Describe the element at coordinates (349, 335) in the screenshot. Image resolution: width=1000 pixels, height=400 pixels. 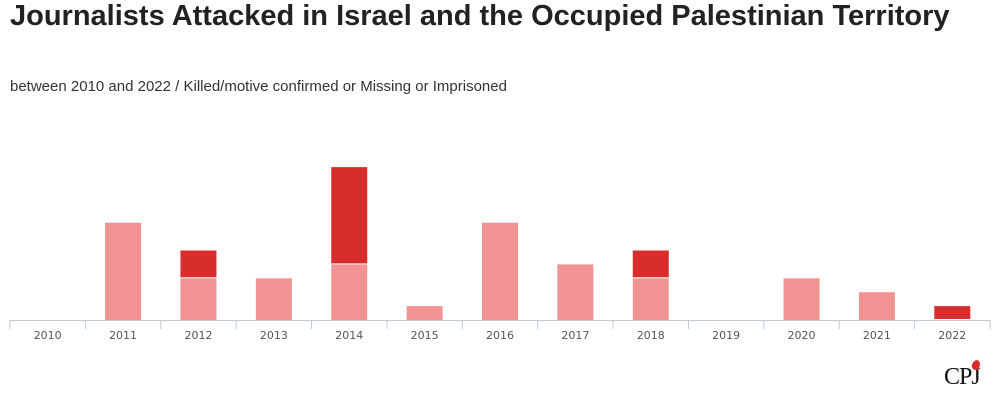
I see `x-tick-label-2014: 2014` at that location.